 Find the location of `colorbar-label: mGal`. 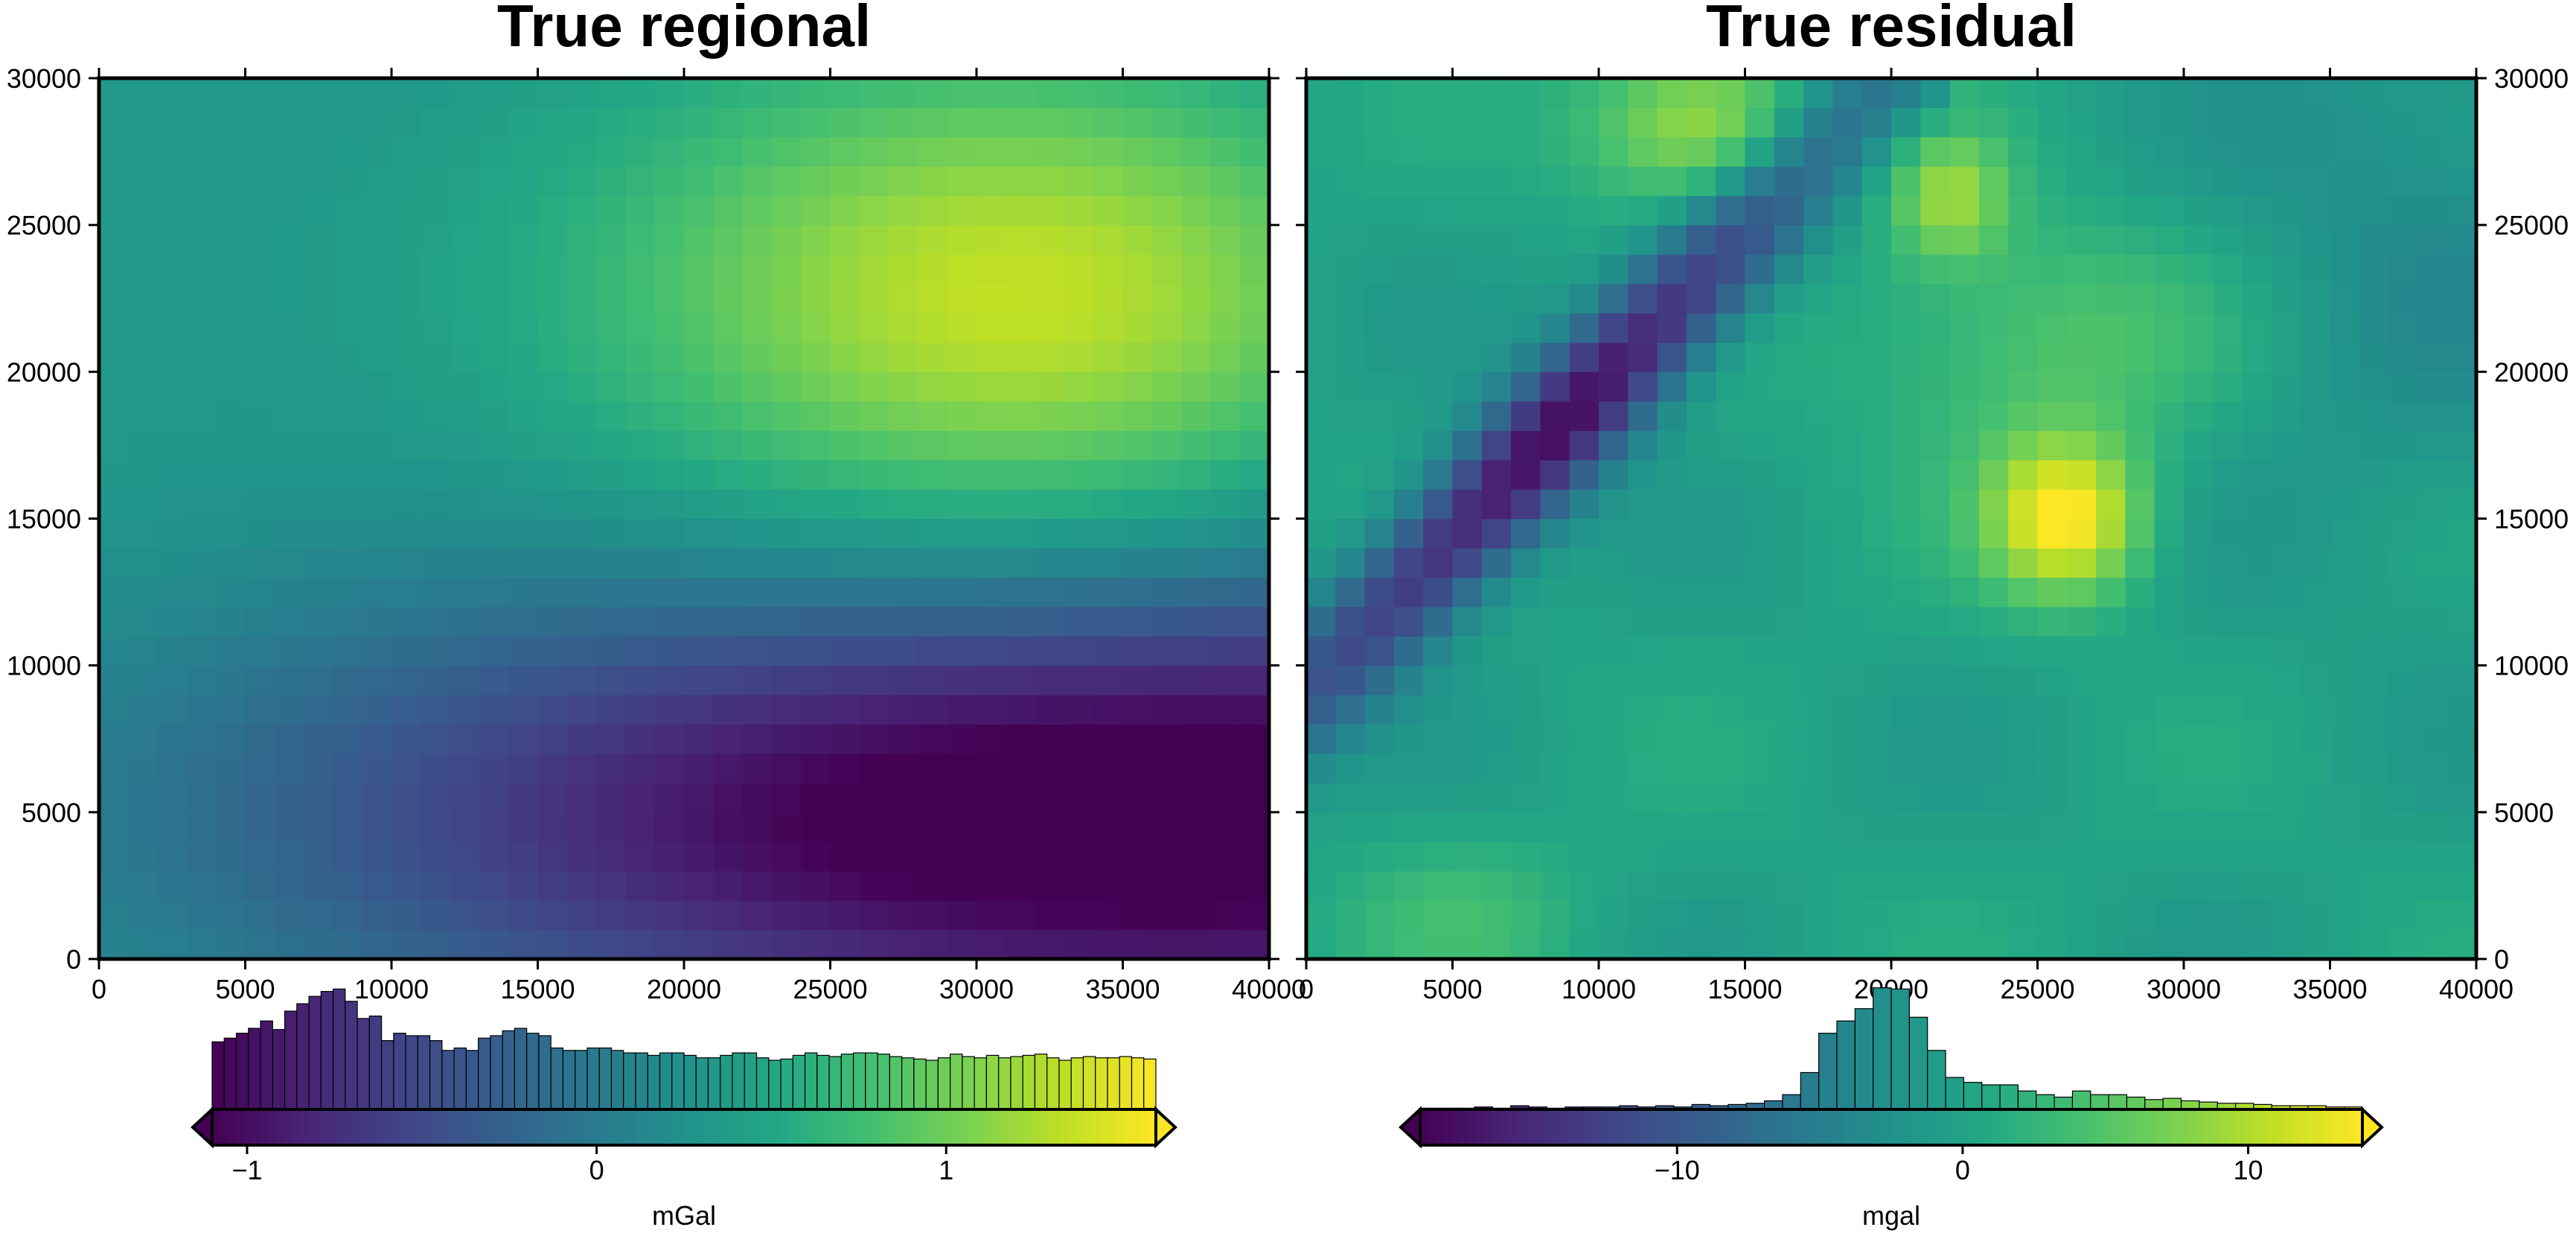

colorbar-label: mGal is located at coordinates (684, 1215).